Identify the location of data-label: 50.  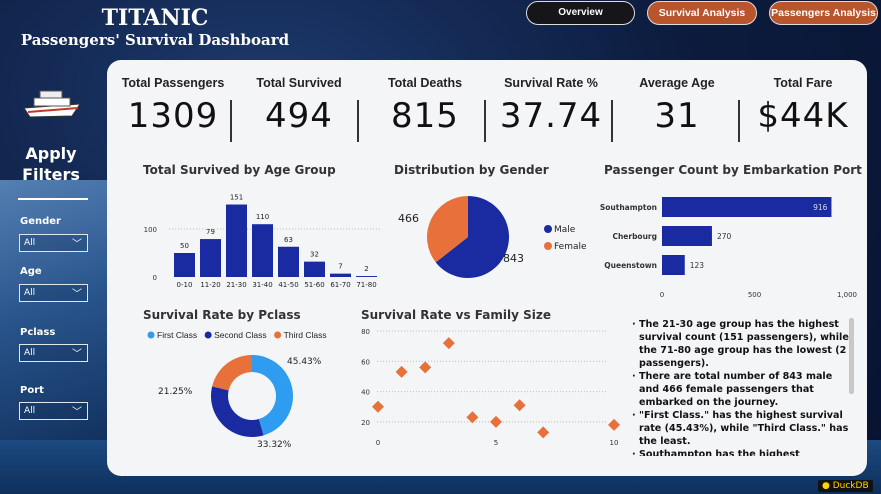
(184, 246).